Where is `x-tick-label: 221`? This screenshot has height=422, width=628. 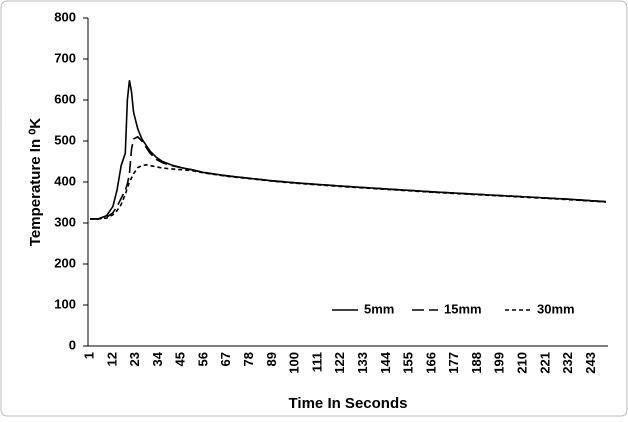 x-tick-label: 221 is located at coordinates (544, 363).